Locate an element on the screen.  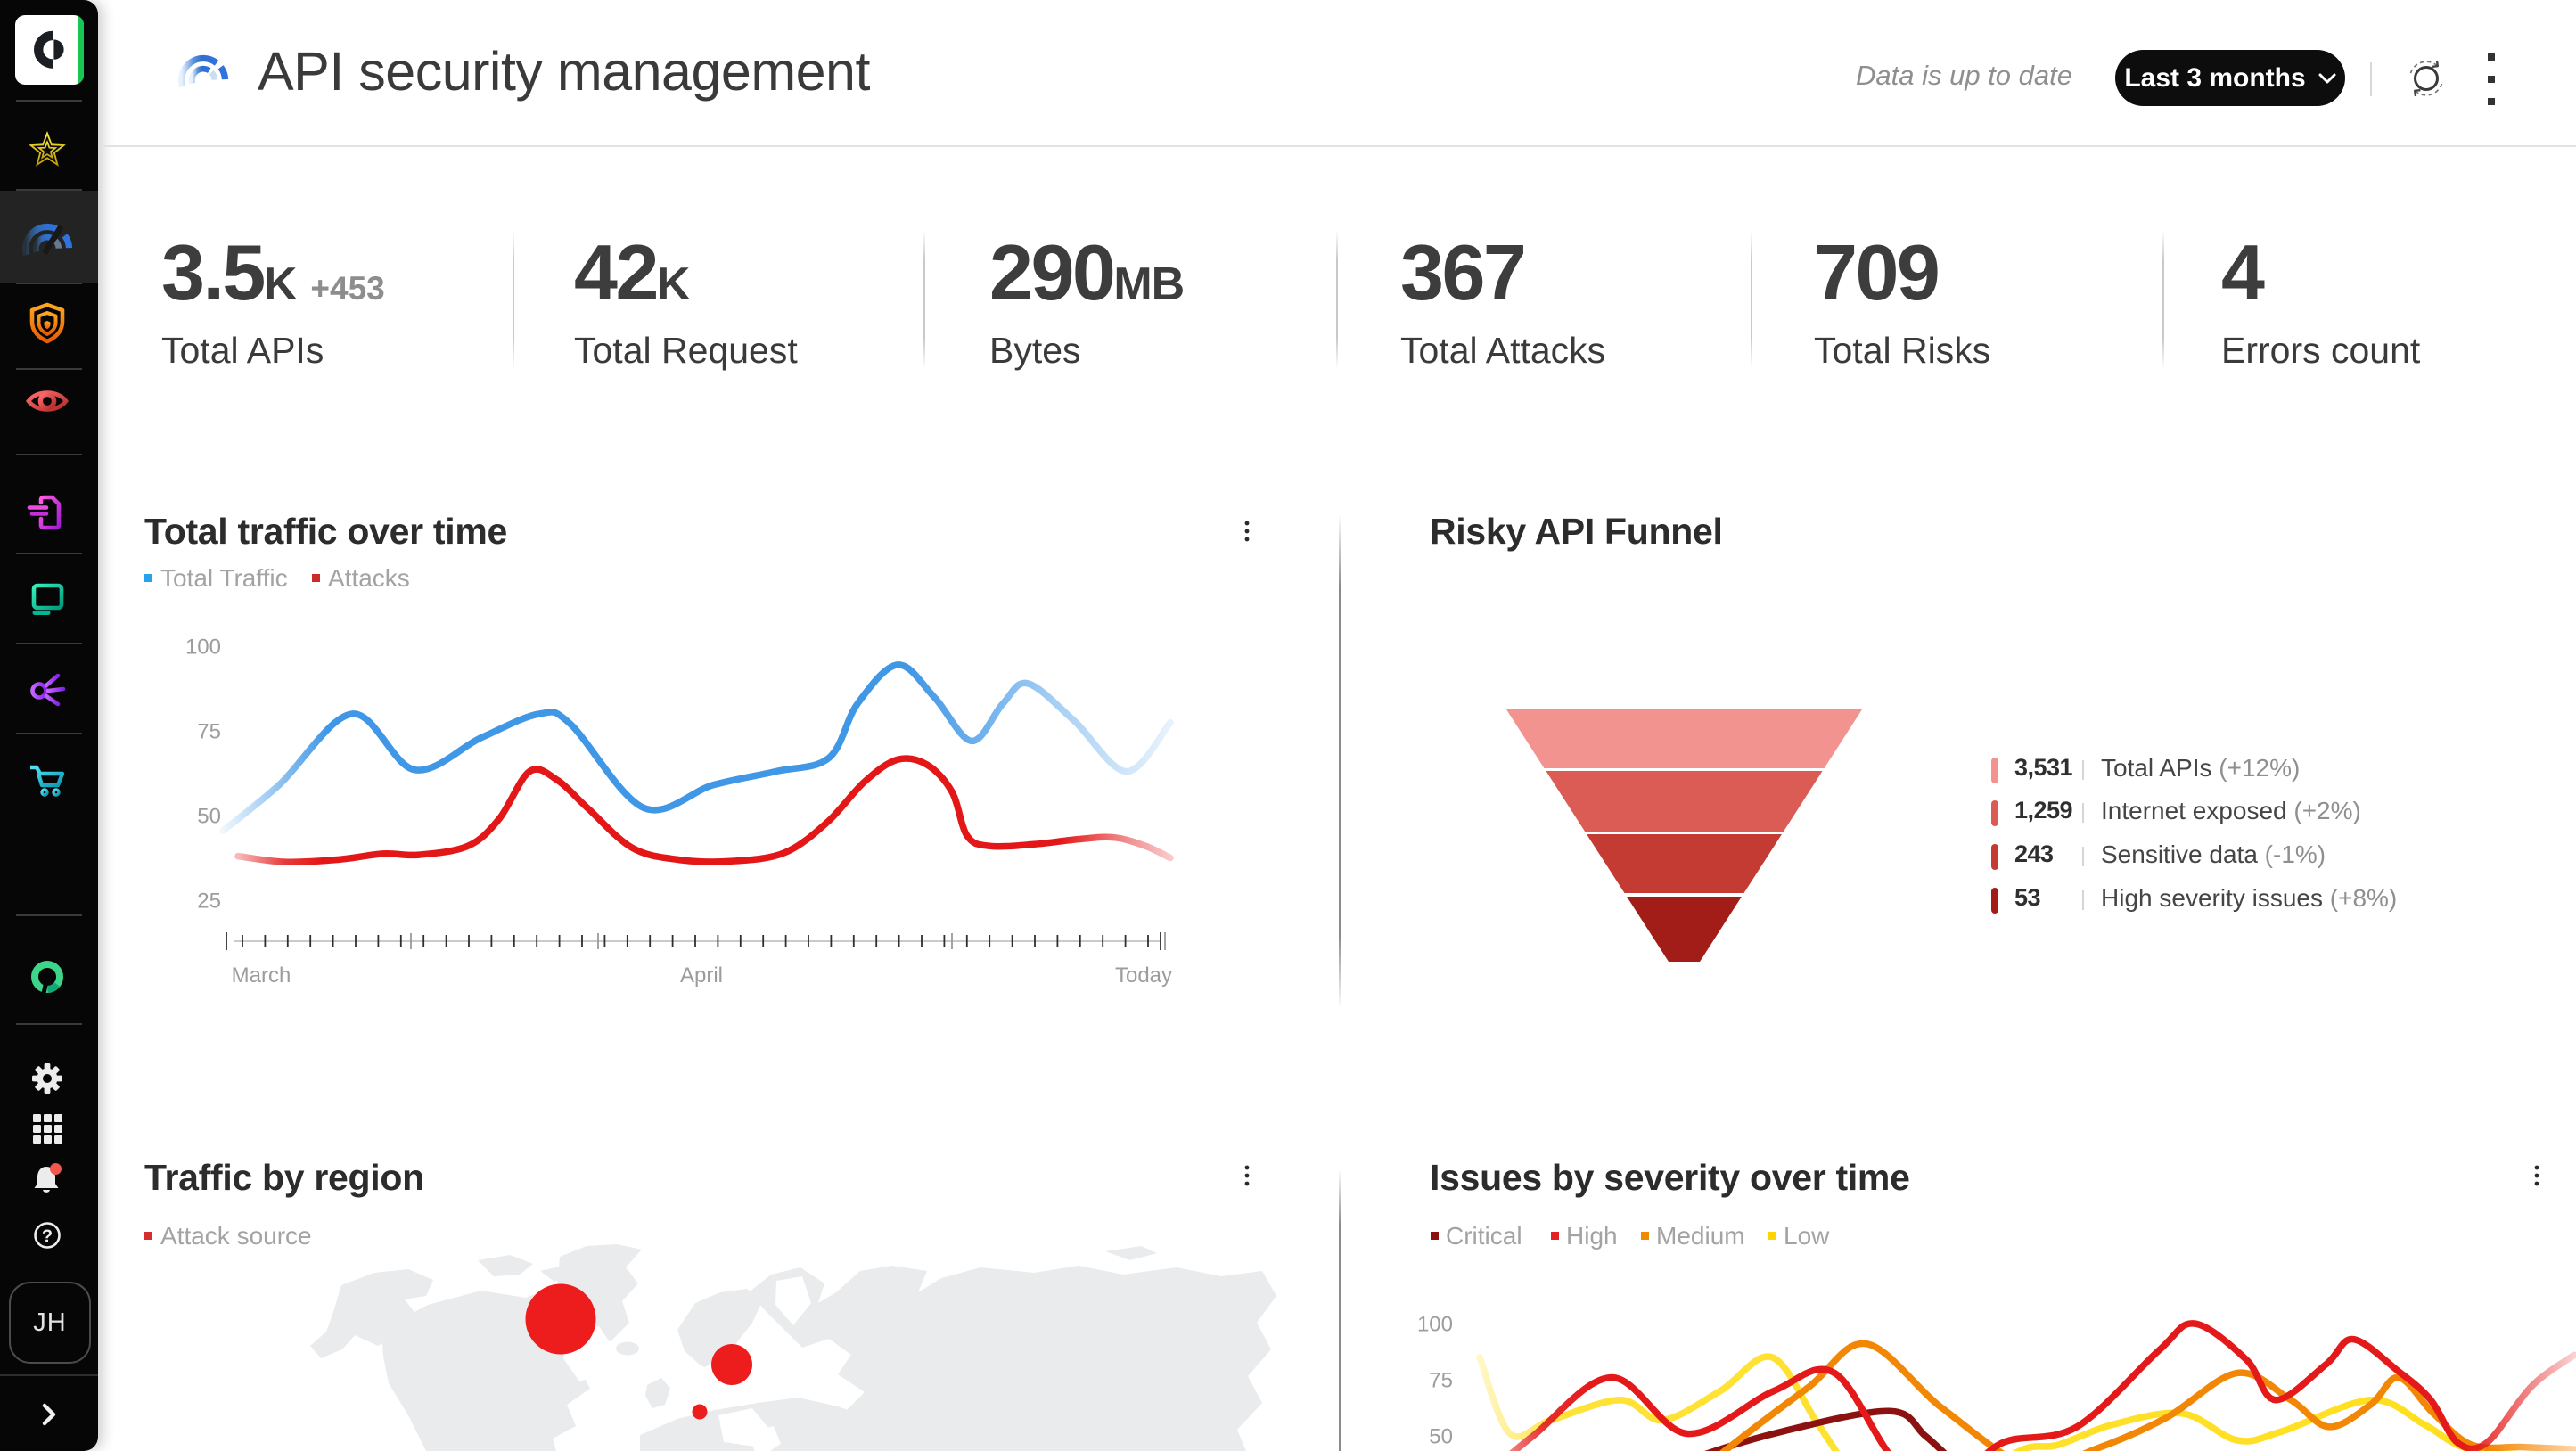
svg-text: April is located at coordinates (701, 976).